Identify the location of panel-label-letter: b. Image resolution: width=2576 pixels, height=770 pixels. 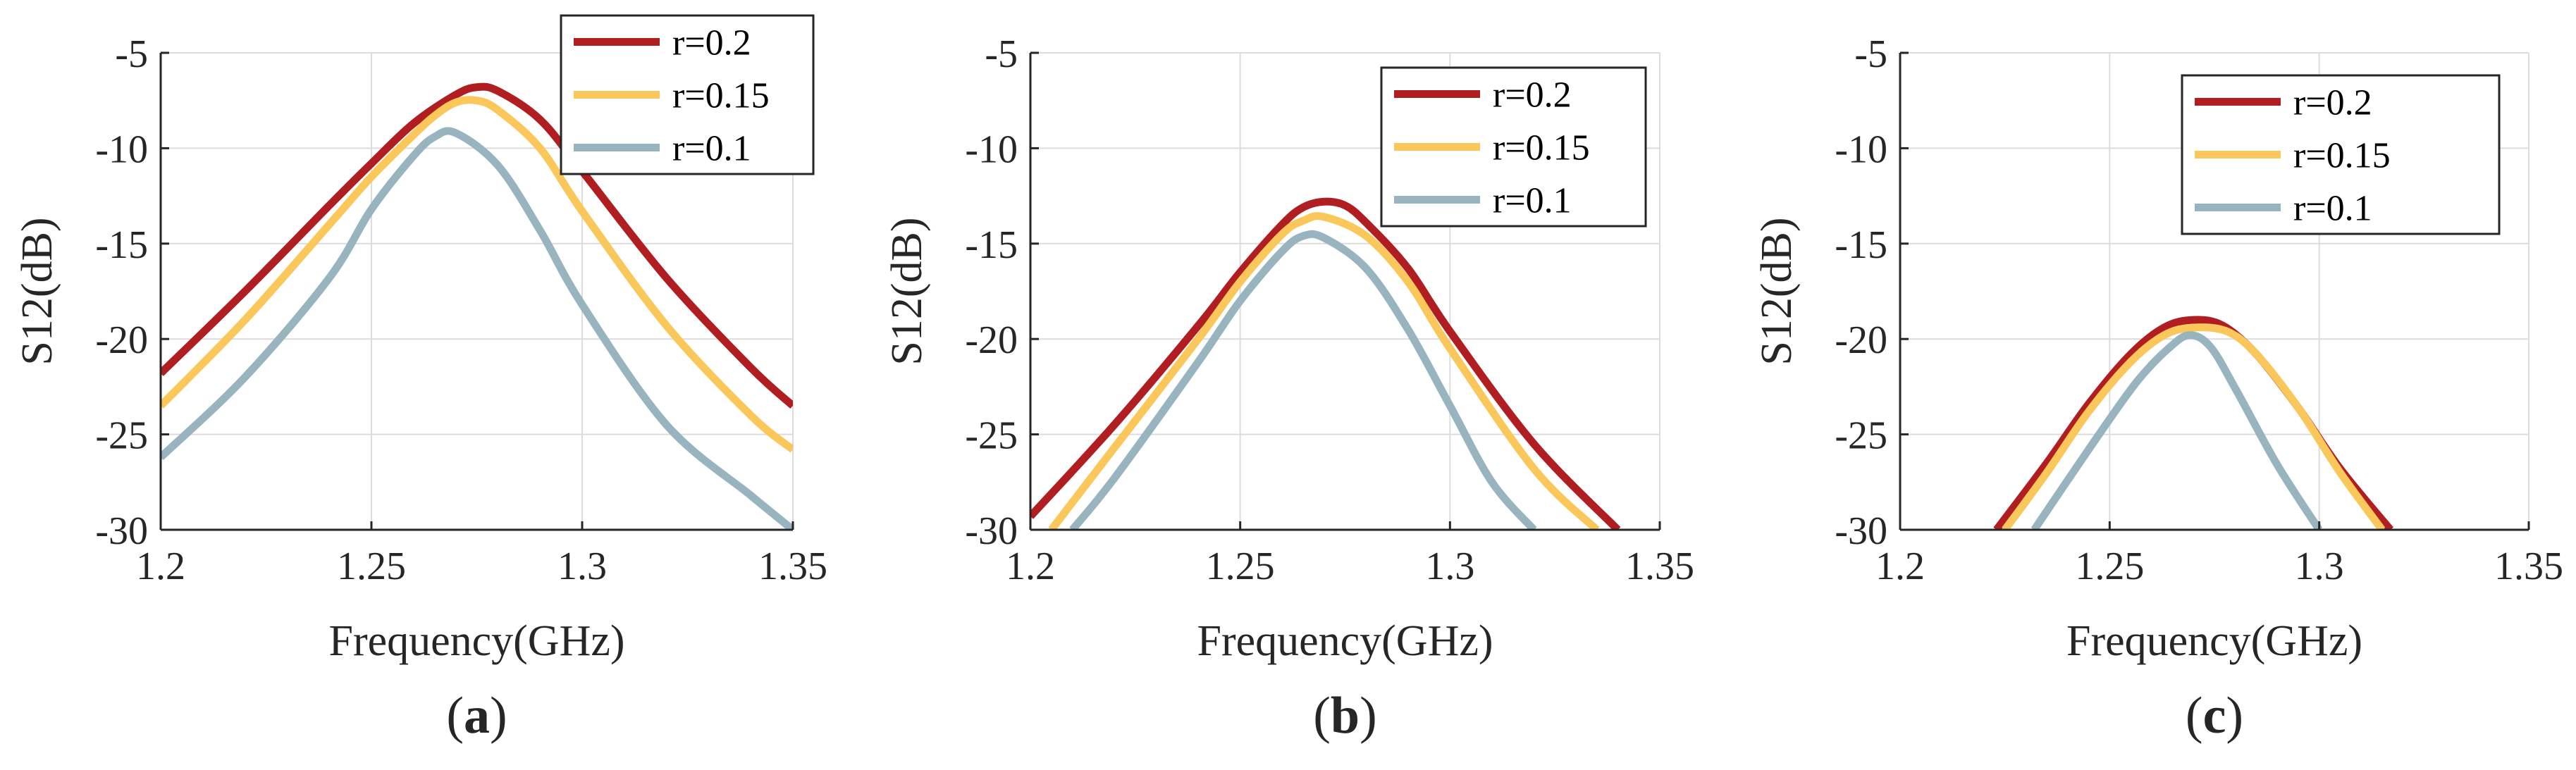
(1345, 716).